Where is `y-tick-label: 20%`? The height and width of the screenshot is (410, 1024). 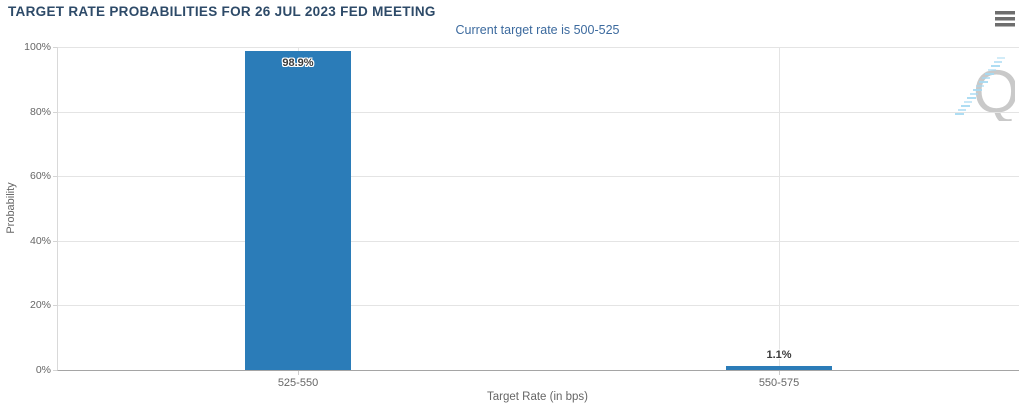
y-tick-label: 20% is located at coordinates (40, 305).